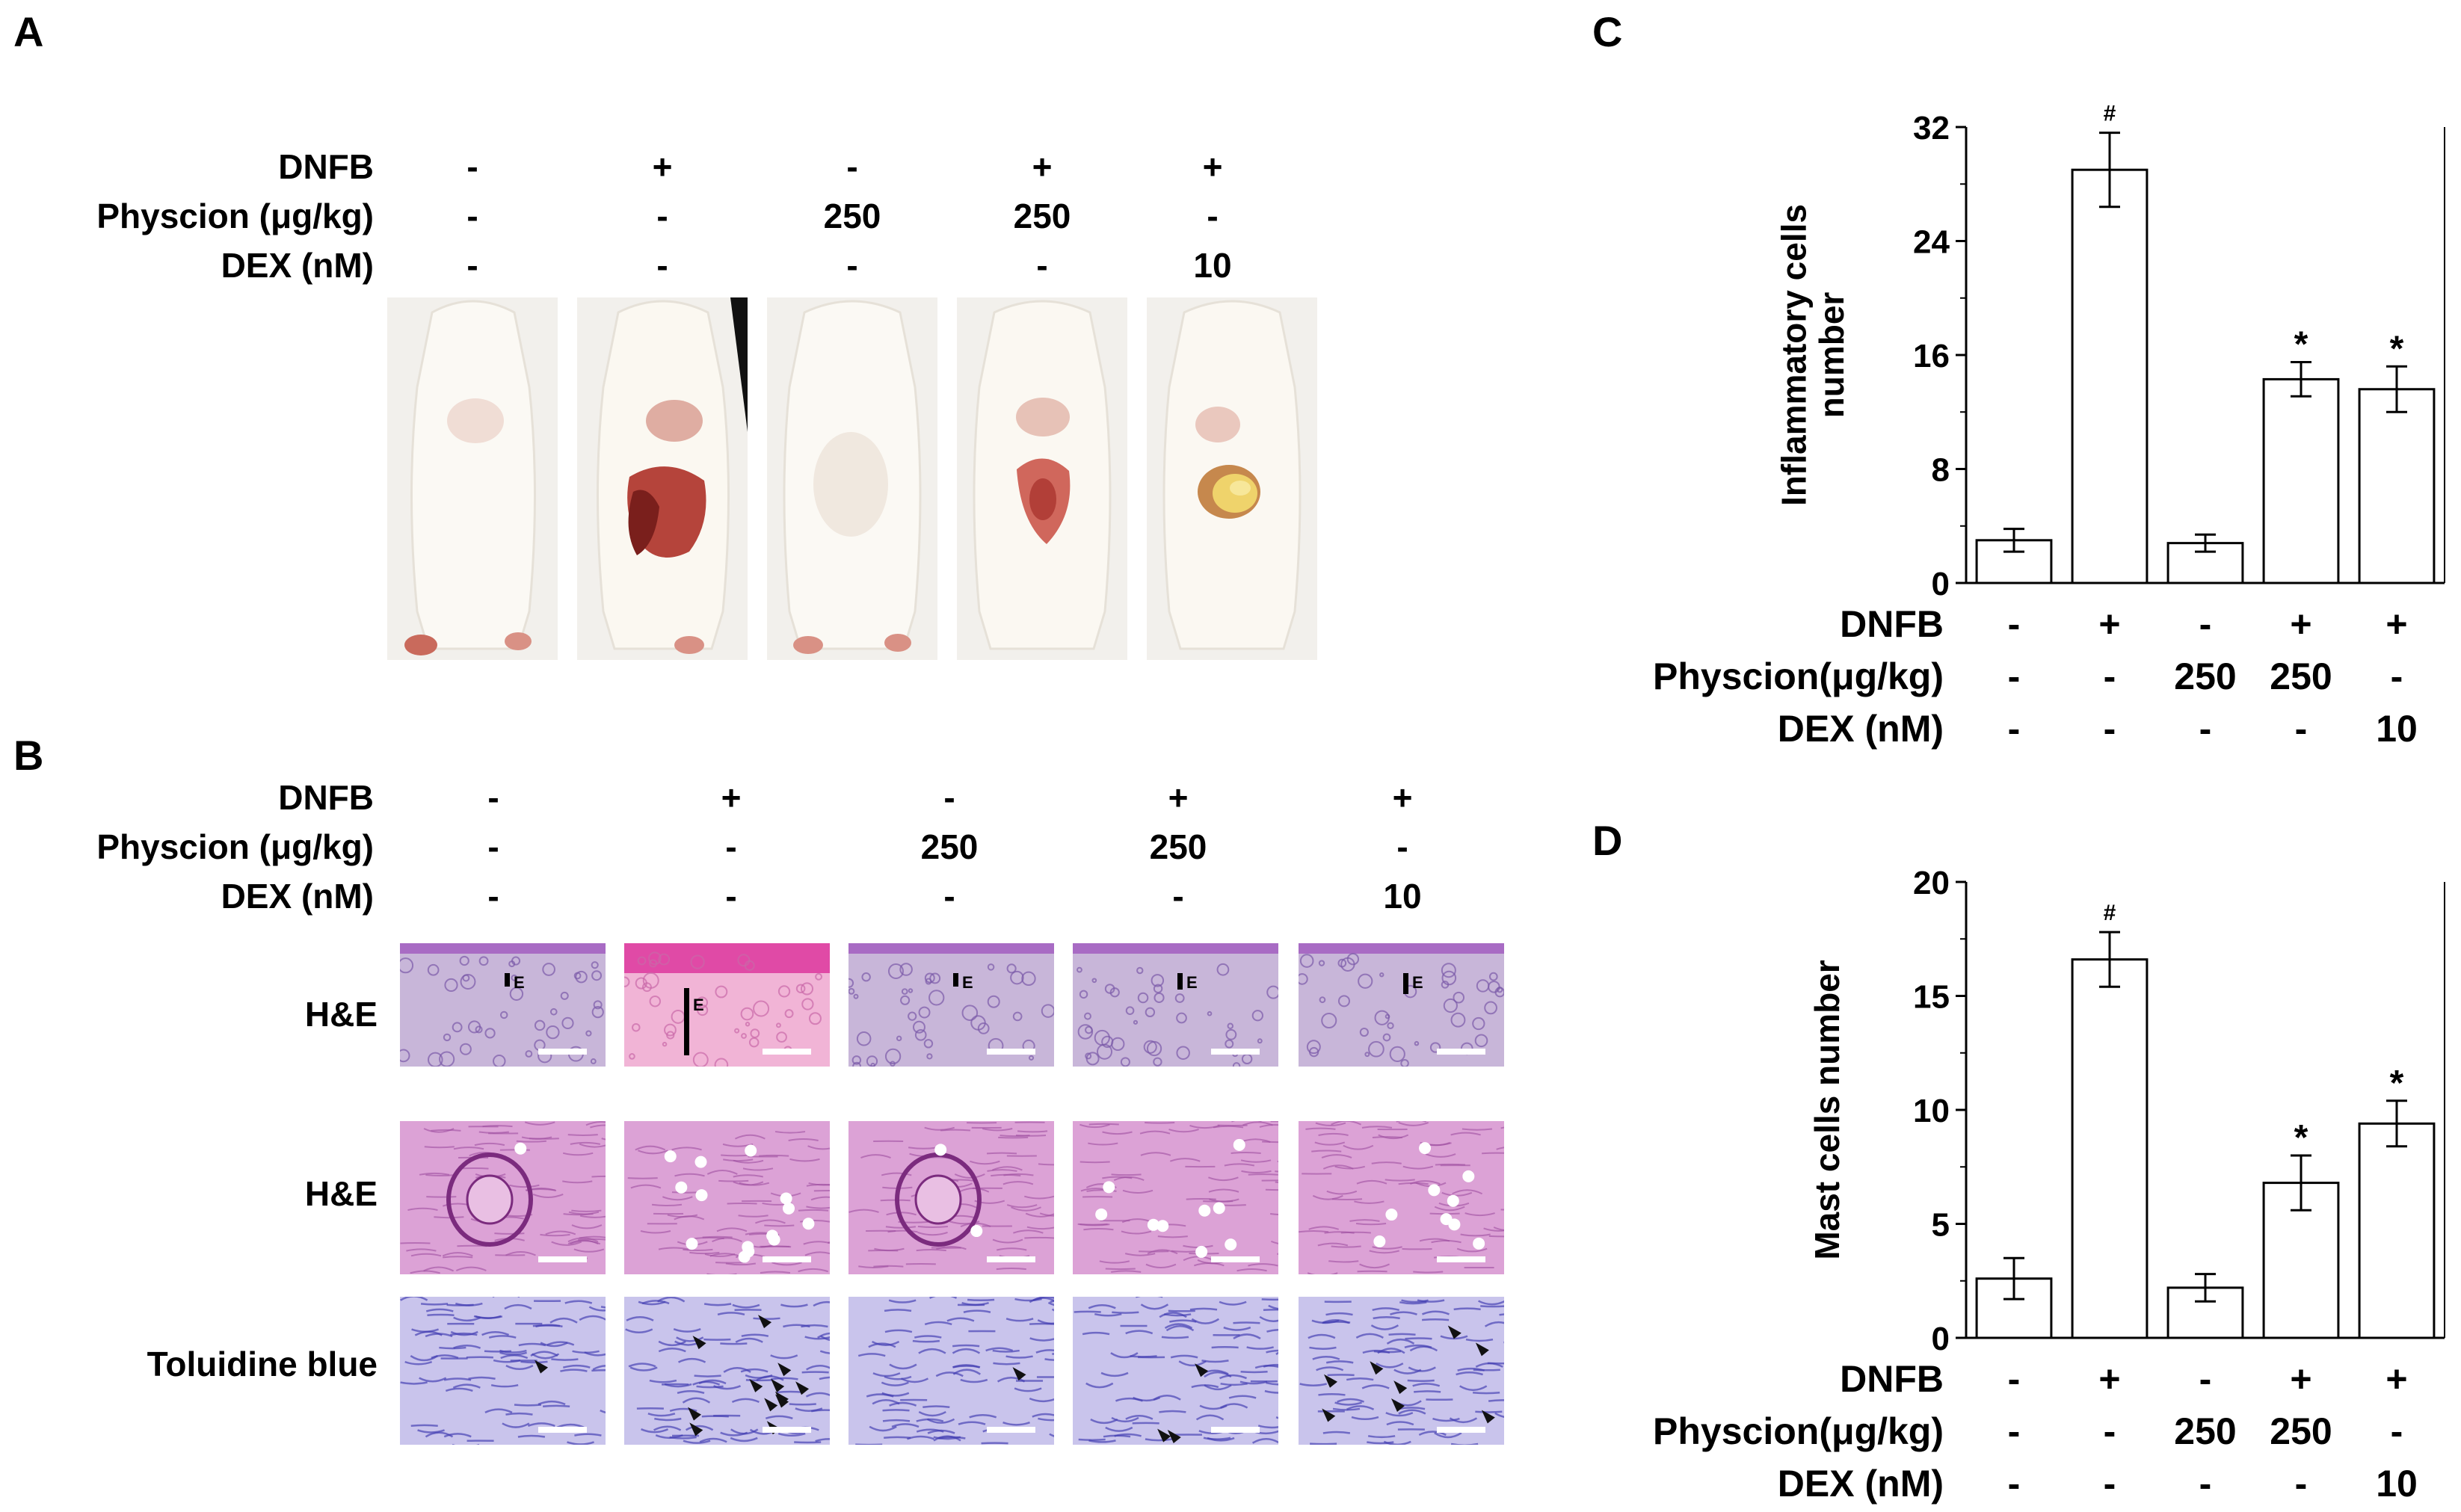 This screenshot has width=2461, height=1512. What do you see at coordinates (326, 166) in the screenshot?
I see `panel-a-treatment-row-label: DNFB` at bounding box center [326, 166].